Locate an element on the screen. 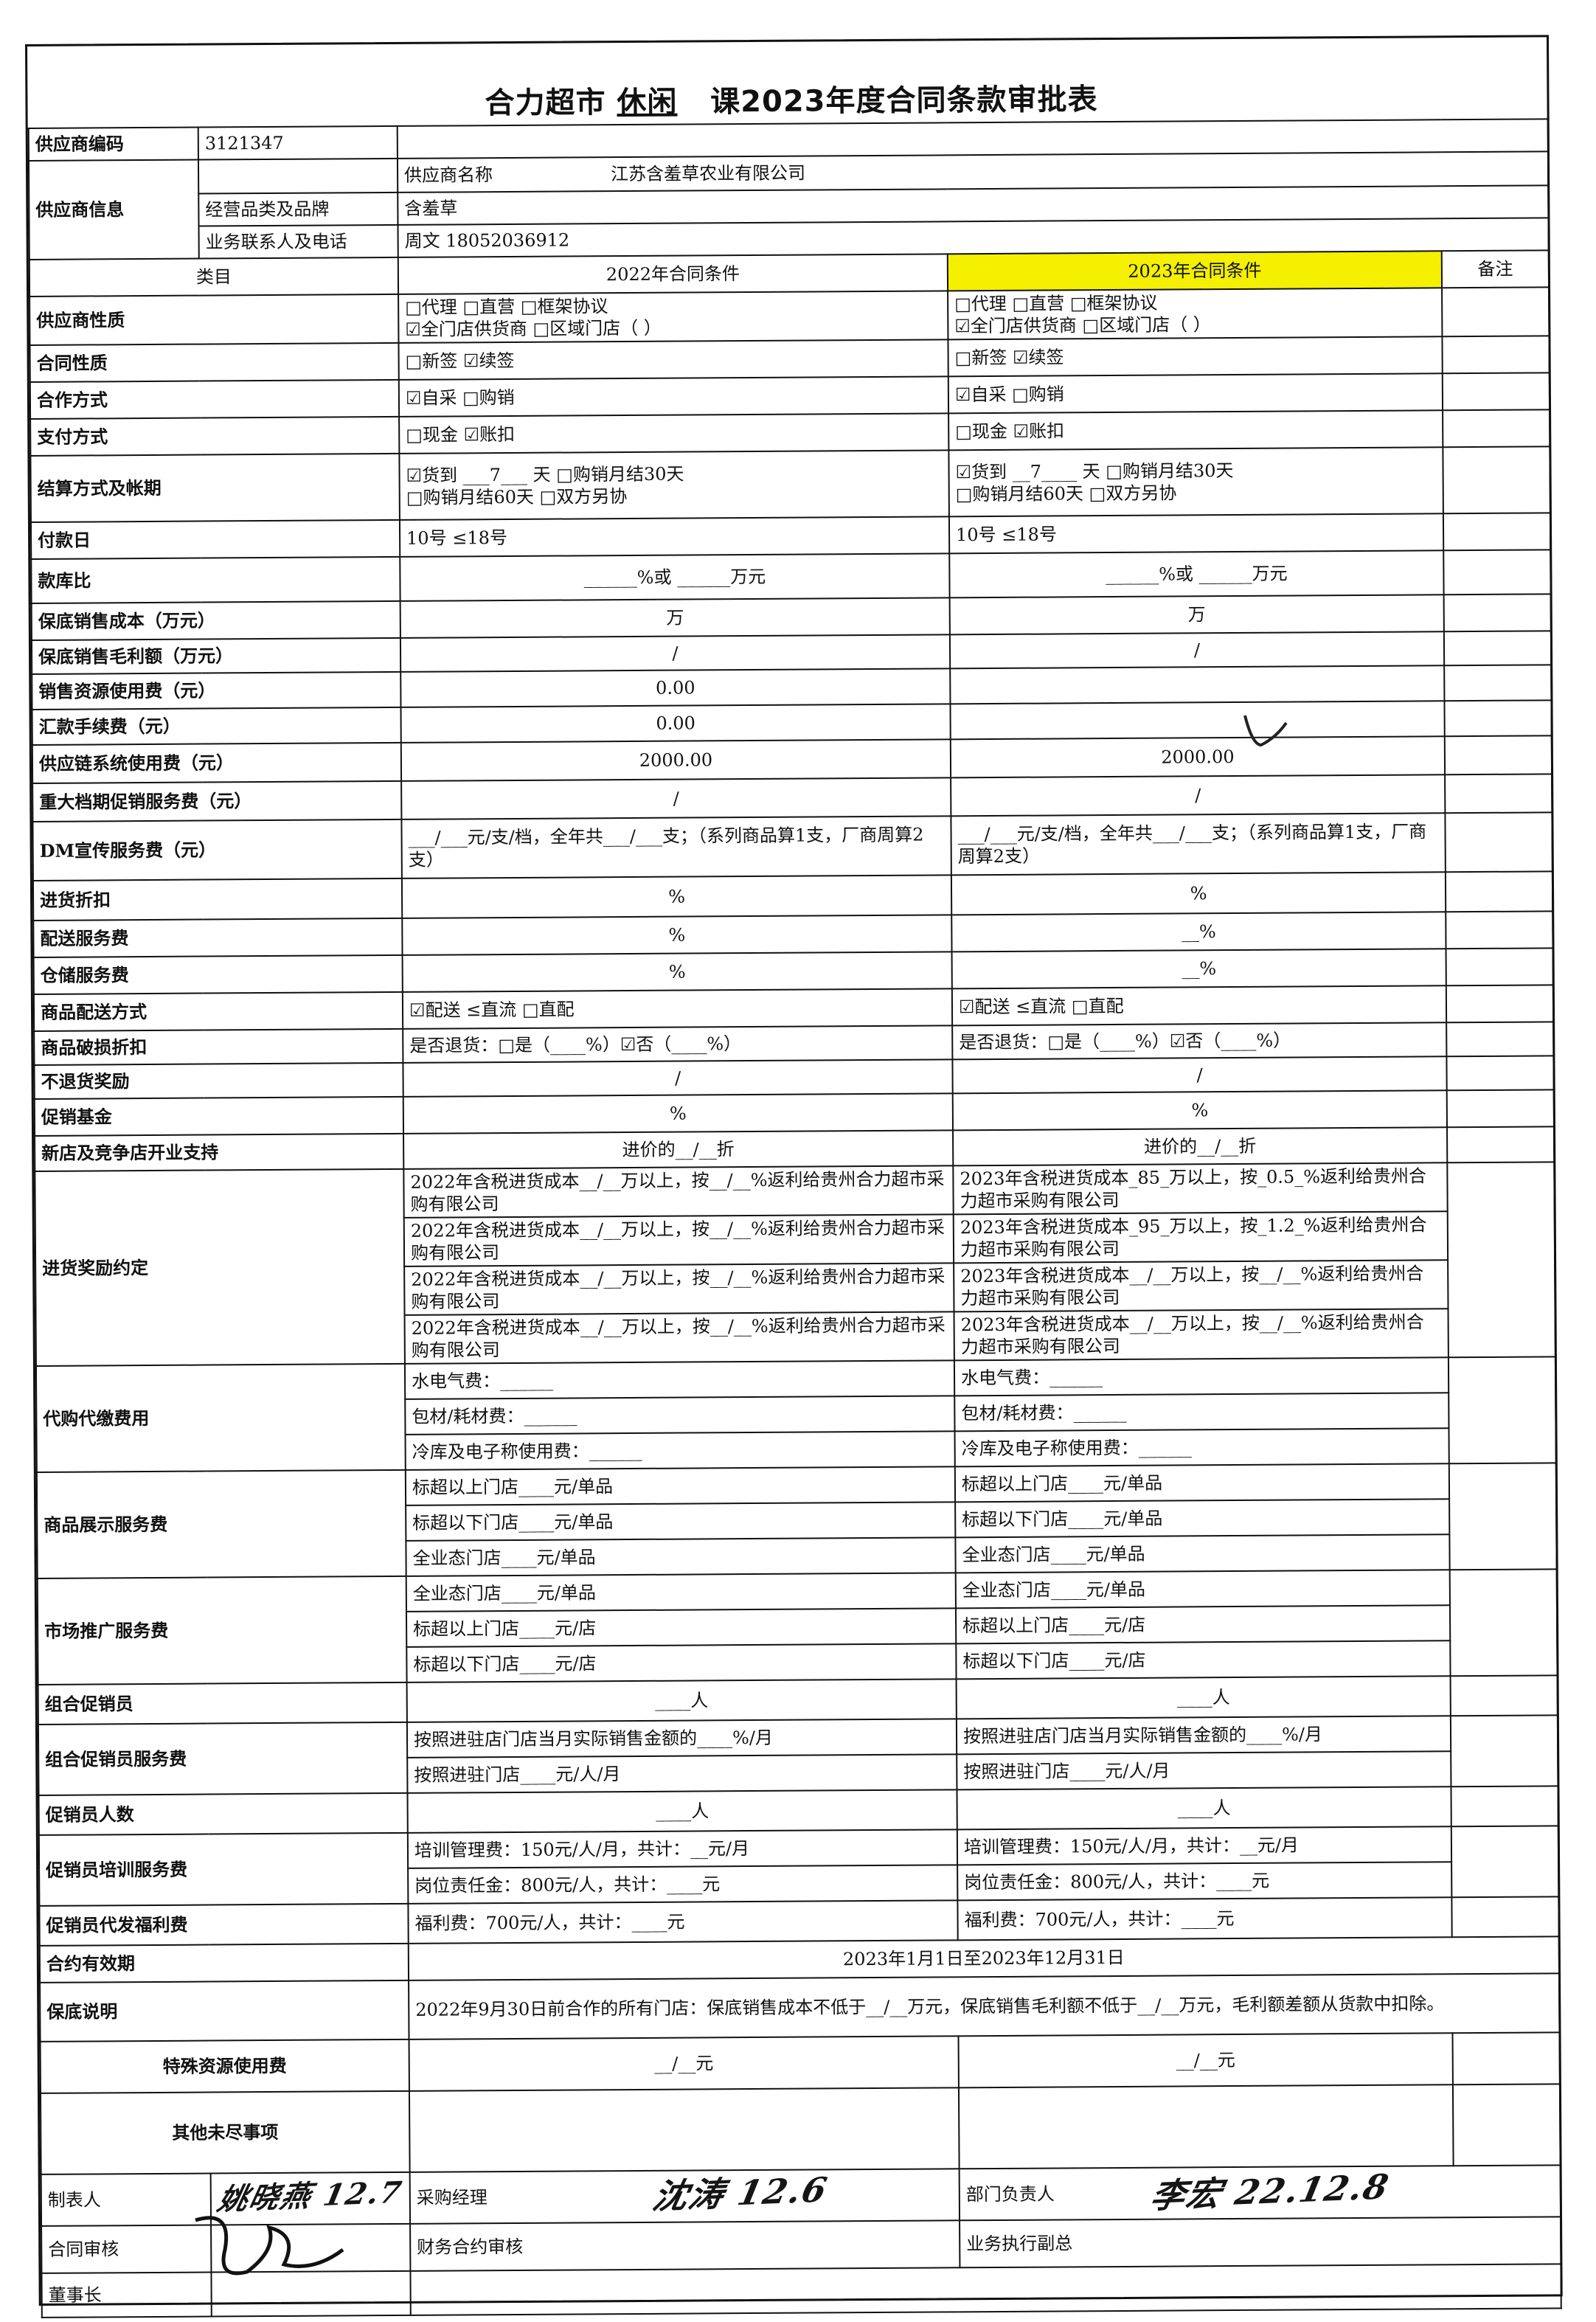 The width and height of the screenshot is (1596, 2322). other-2022 is located at coordinates (684, 2129).